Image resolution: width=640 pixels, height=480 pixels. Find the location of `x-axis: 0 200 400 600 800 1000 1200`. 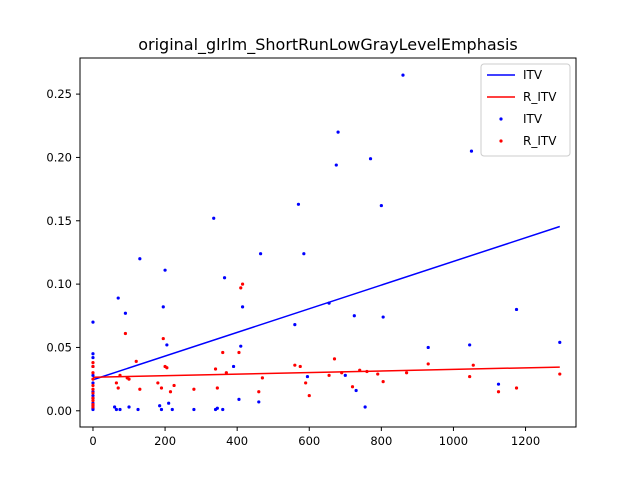

x-axis: 0 200 400 600 800 1000 1200 is located at coordinates (314, 437).